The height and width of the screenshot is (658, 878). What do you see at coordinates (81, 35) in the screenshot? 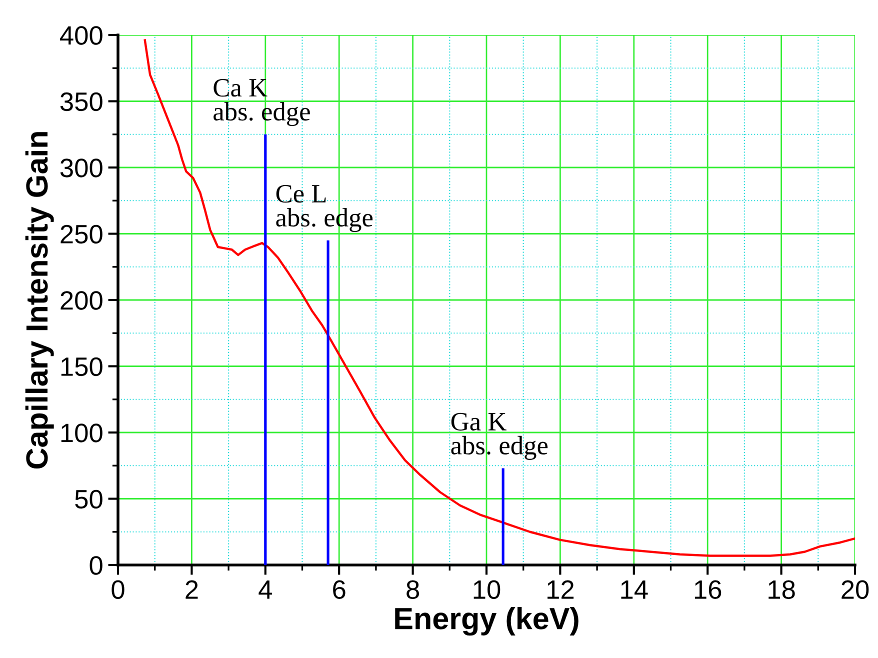
I see `y-tick-label: 400` at bounding box center [81, 35].